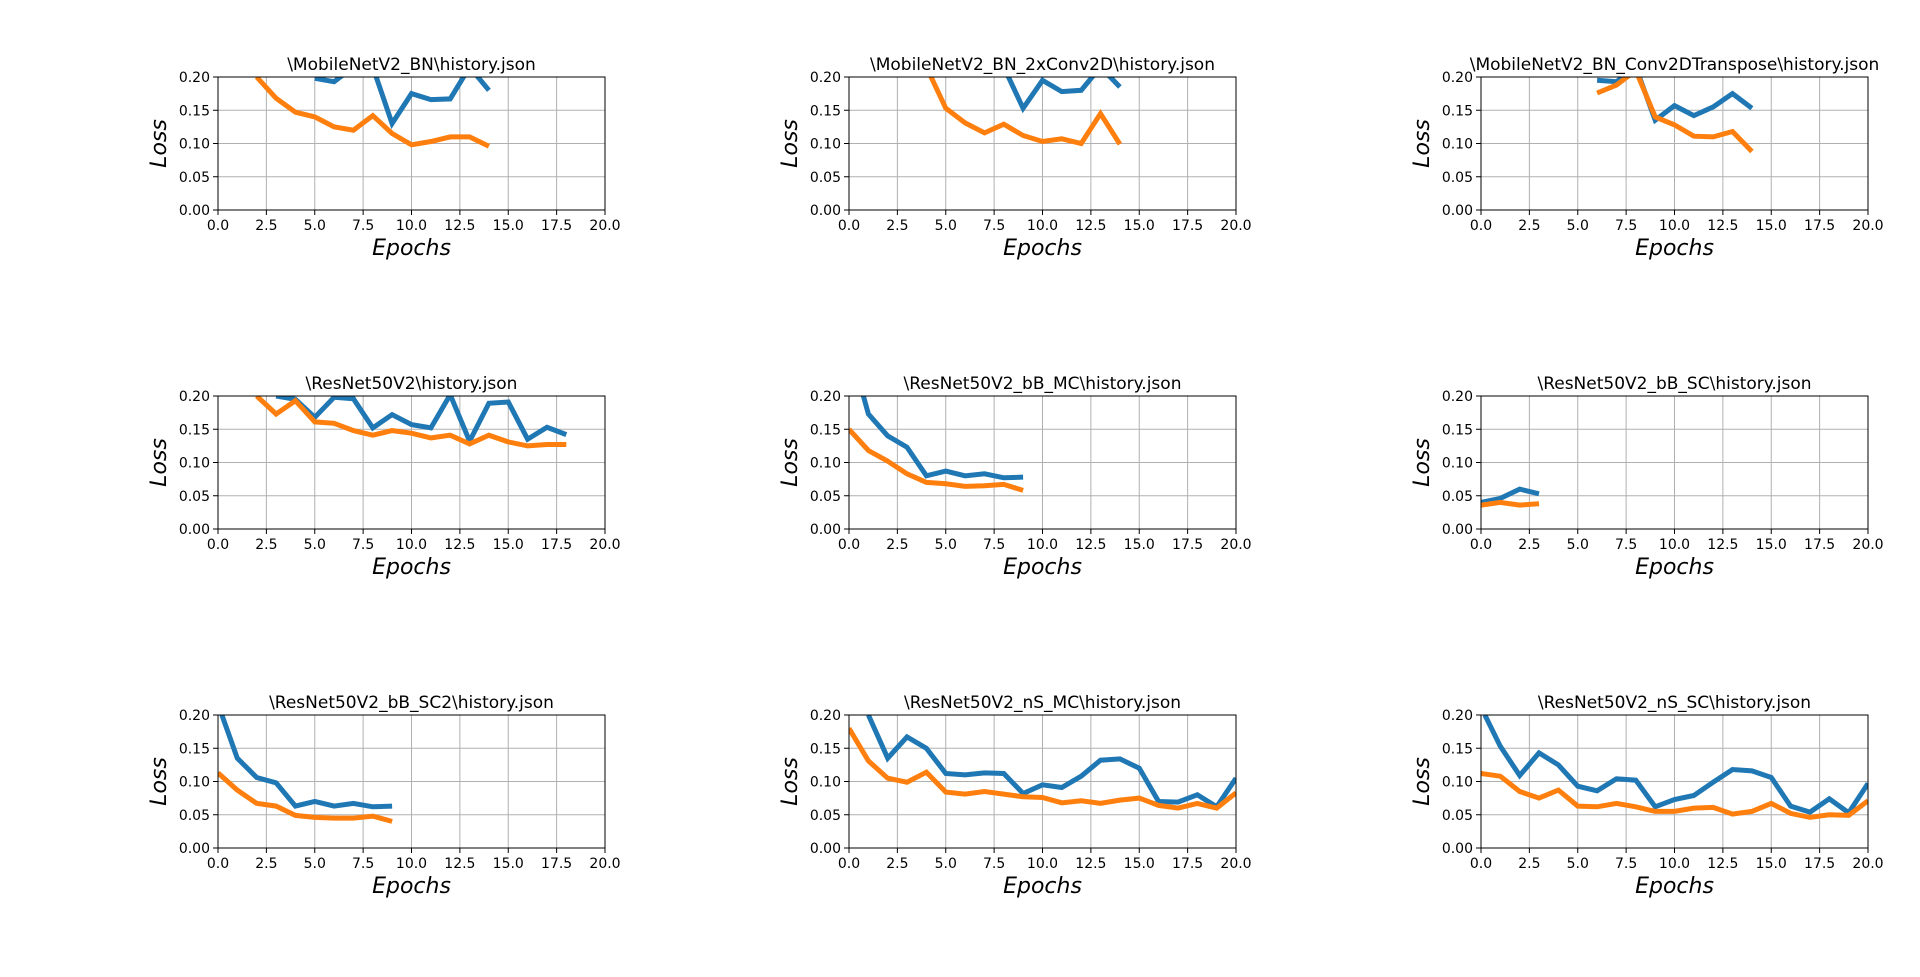 The image size is (1920, 977). Describe the element at coordinates (1042, 703) in the screenshot. I see `chart-title: \ResNet50V2_nS_MC\history.json` at that location.